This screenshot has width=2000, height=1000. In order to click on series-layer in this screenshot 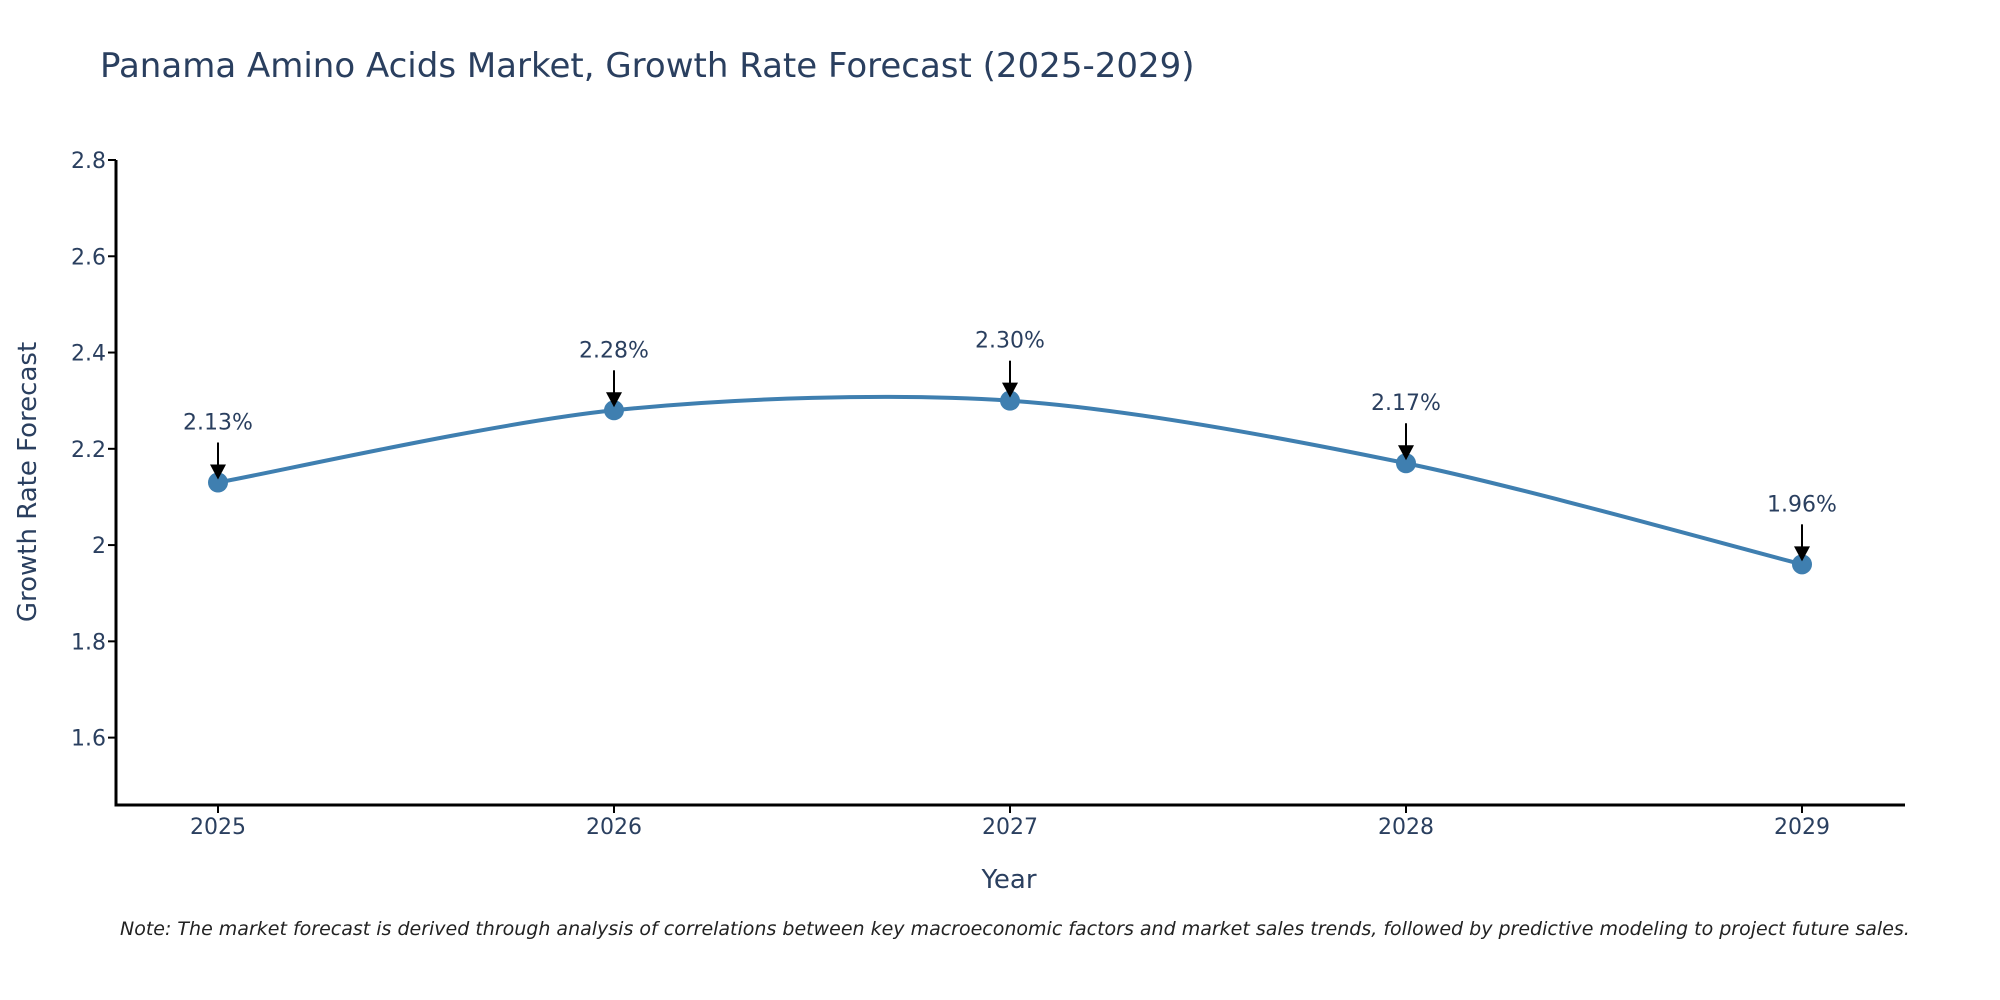, I will do `click(1010, 480)`.